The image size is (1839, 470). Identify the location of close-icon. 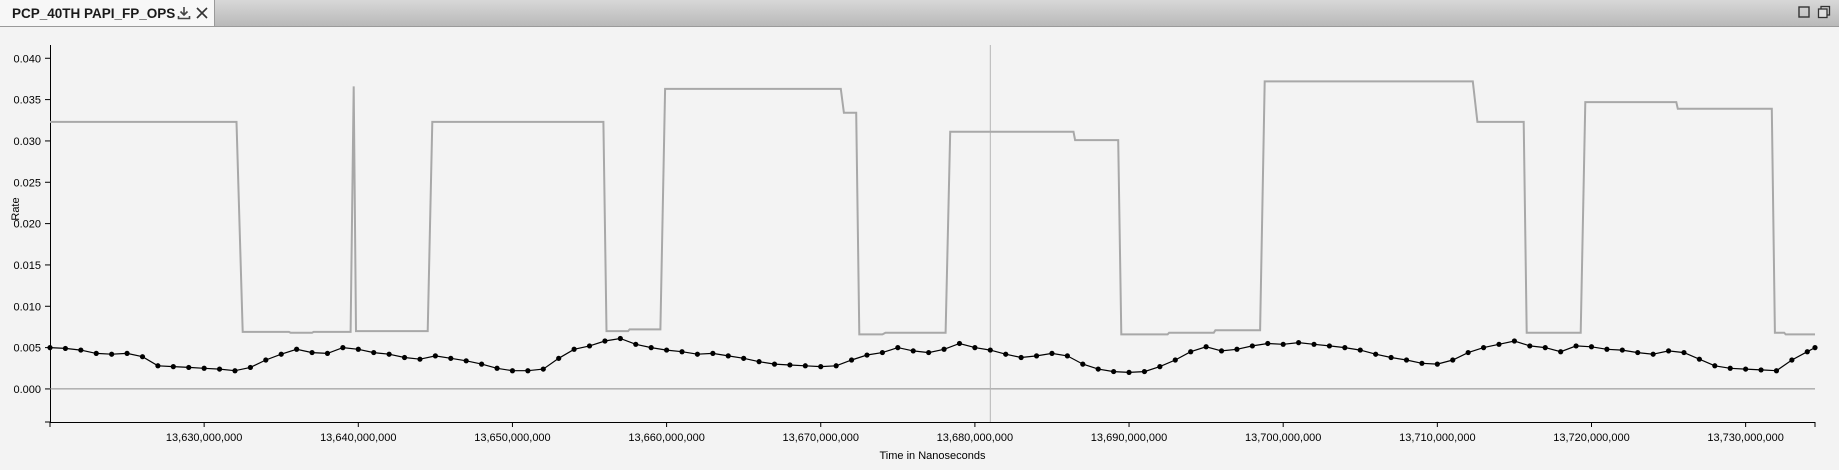
(202, 13).